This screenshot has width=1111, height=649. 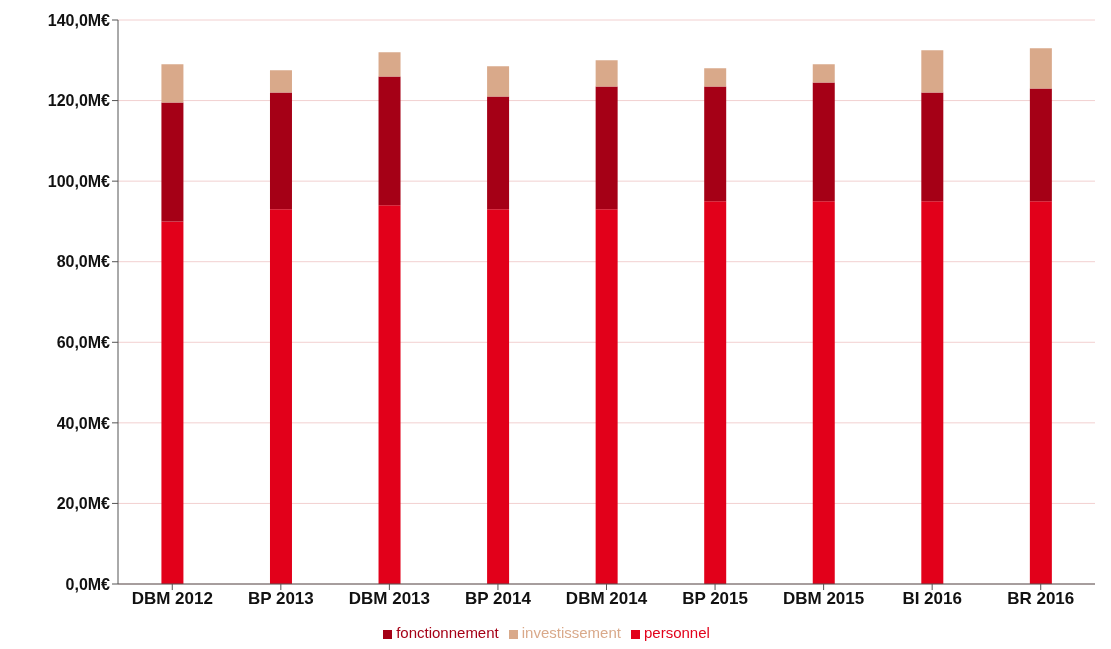 What do you see at coordinates (1041, 599) in the screenshot?
I see `x-tick-label: BR 2016` at bounding box center [1041, 599].